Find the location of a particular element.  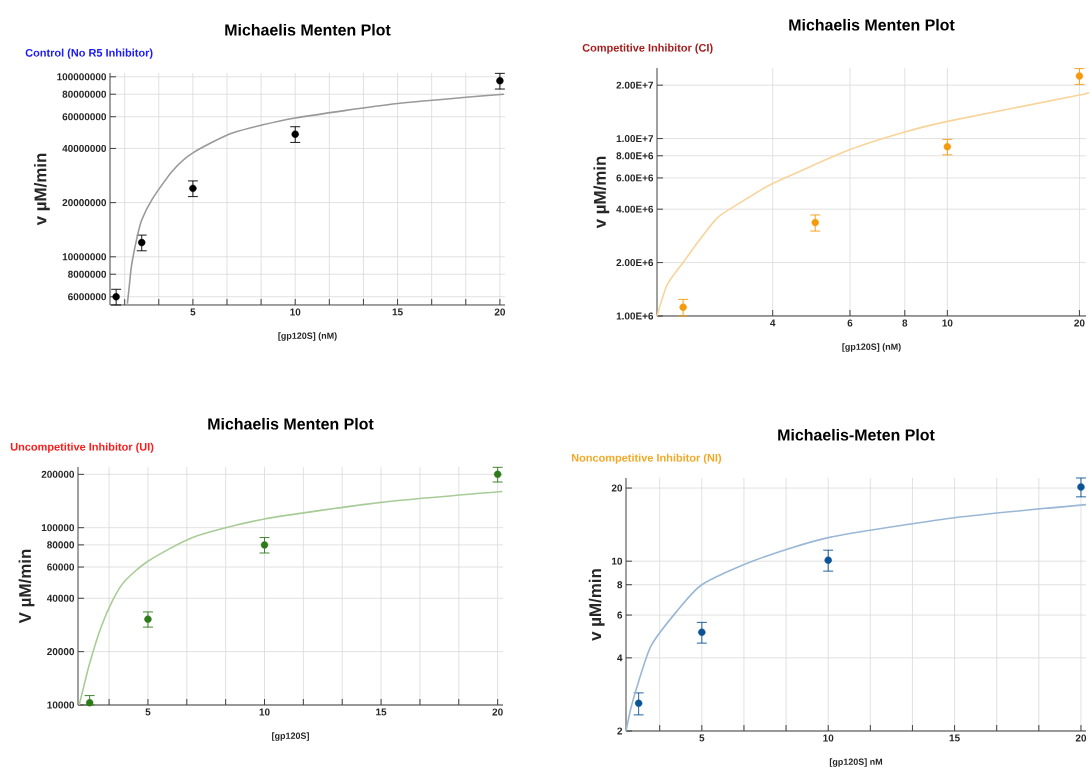

y-tick-label: 20000000 is located at coordinates (84, 203).